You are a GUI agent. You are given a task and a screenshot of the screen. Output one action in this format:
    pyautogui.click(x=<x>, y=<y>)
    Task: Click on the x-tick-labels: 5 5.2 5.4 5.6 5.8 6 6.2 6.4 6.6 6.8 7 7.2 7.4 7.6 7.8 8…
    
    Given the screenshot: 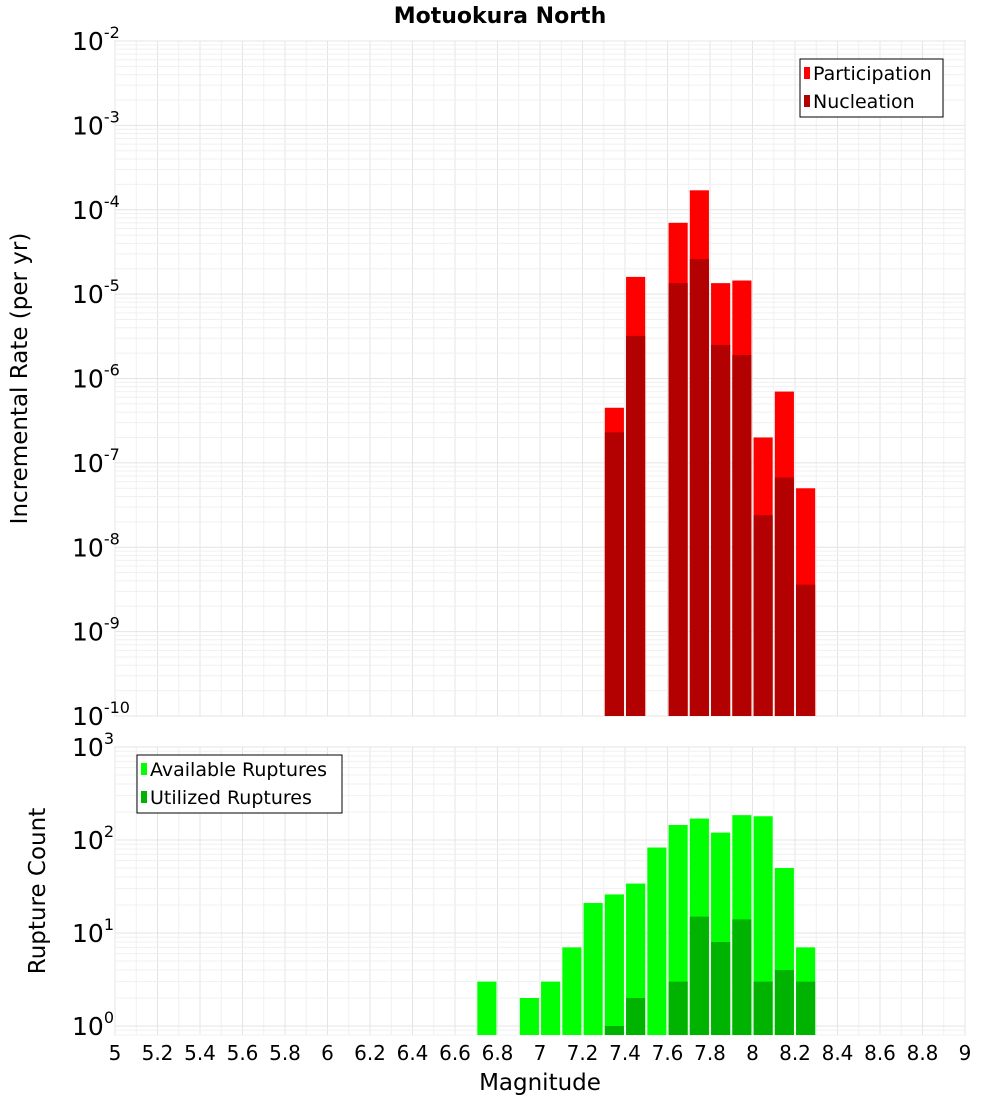 What is the action you would take?
    pyautogui.click(x=540, y=1053)
    